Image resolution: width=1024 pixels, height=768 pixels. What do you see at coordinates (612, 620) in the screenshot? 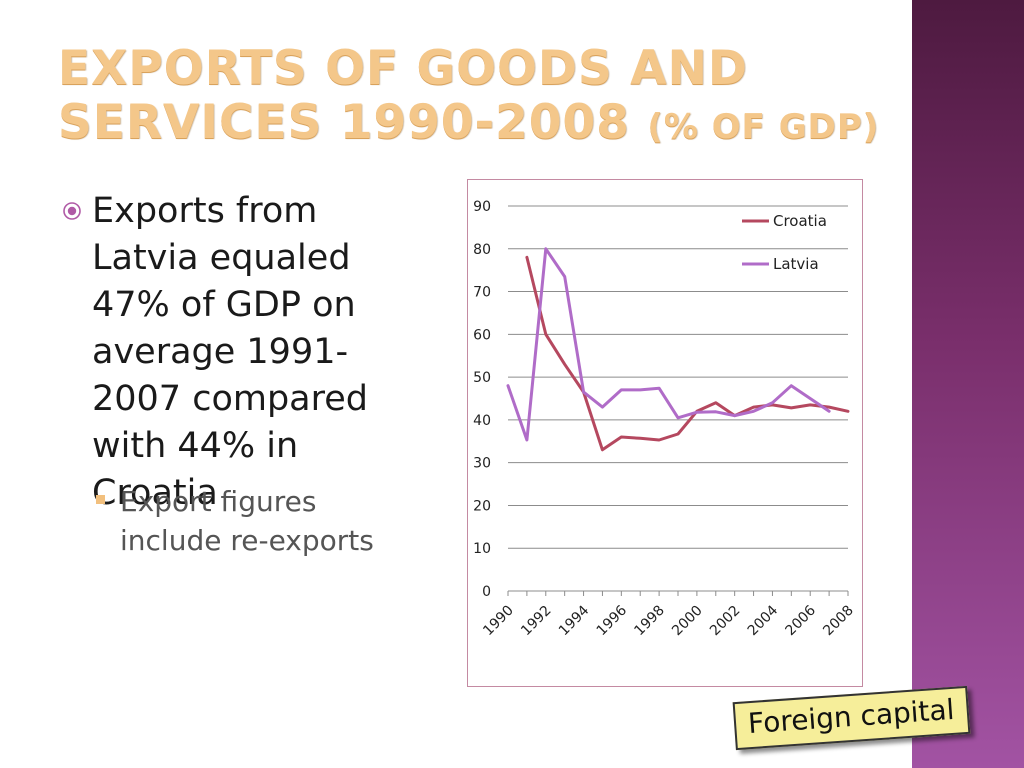
I see `x-tick-label: 1996` at bounding box center [612, 620].